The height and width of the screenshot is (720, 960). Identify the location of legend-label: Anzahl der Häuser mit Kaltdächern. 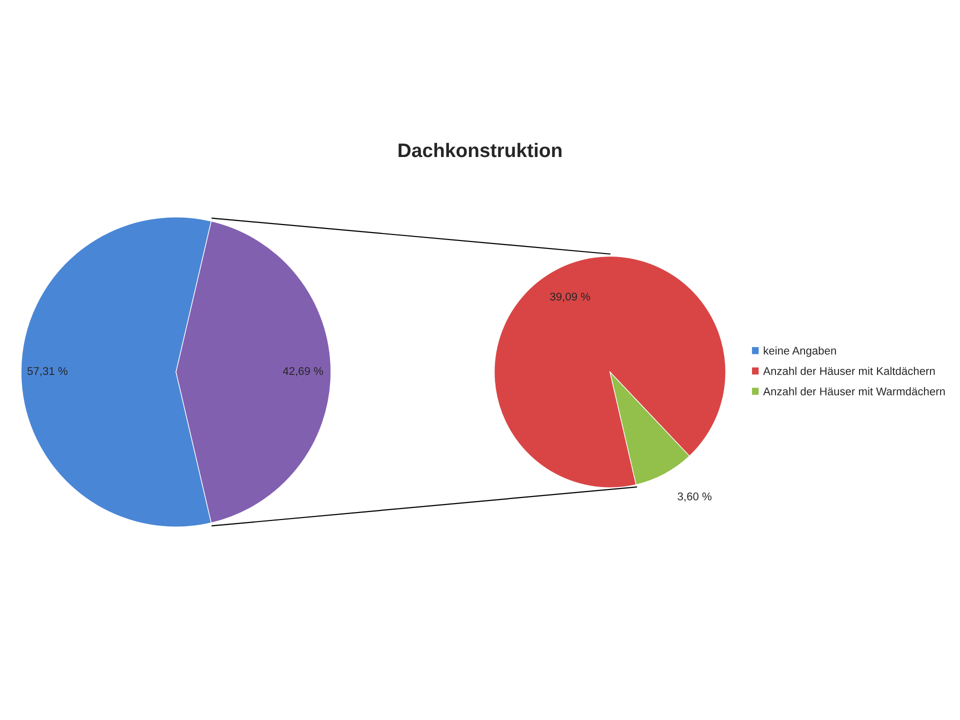
(849, 370).